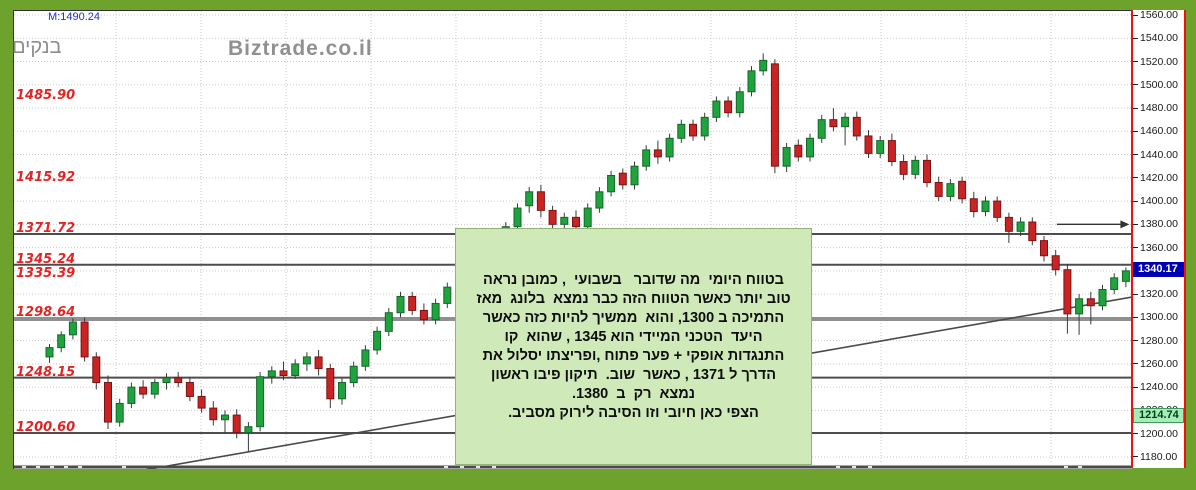  What do you see at coordinates (1155, 62) in the screenshot?
I see `price-axis-tick: 1520.00` at bounding box center [1155, 62].